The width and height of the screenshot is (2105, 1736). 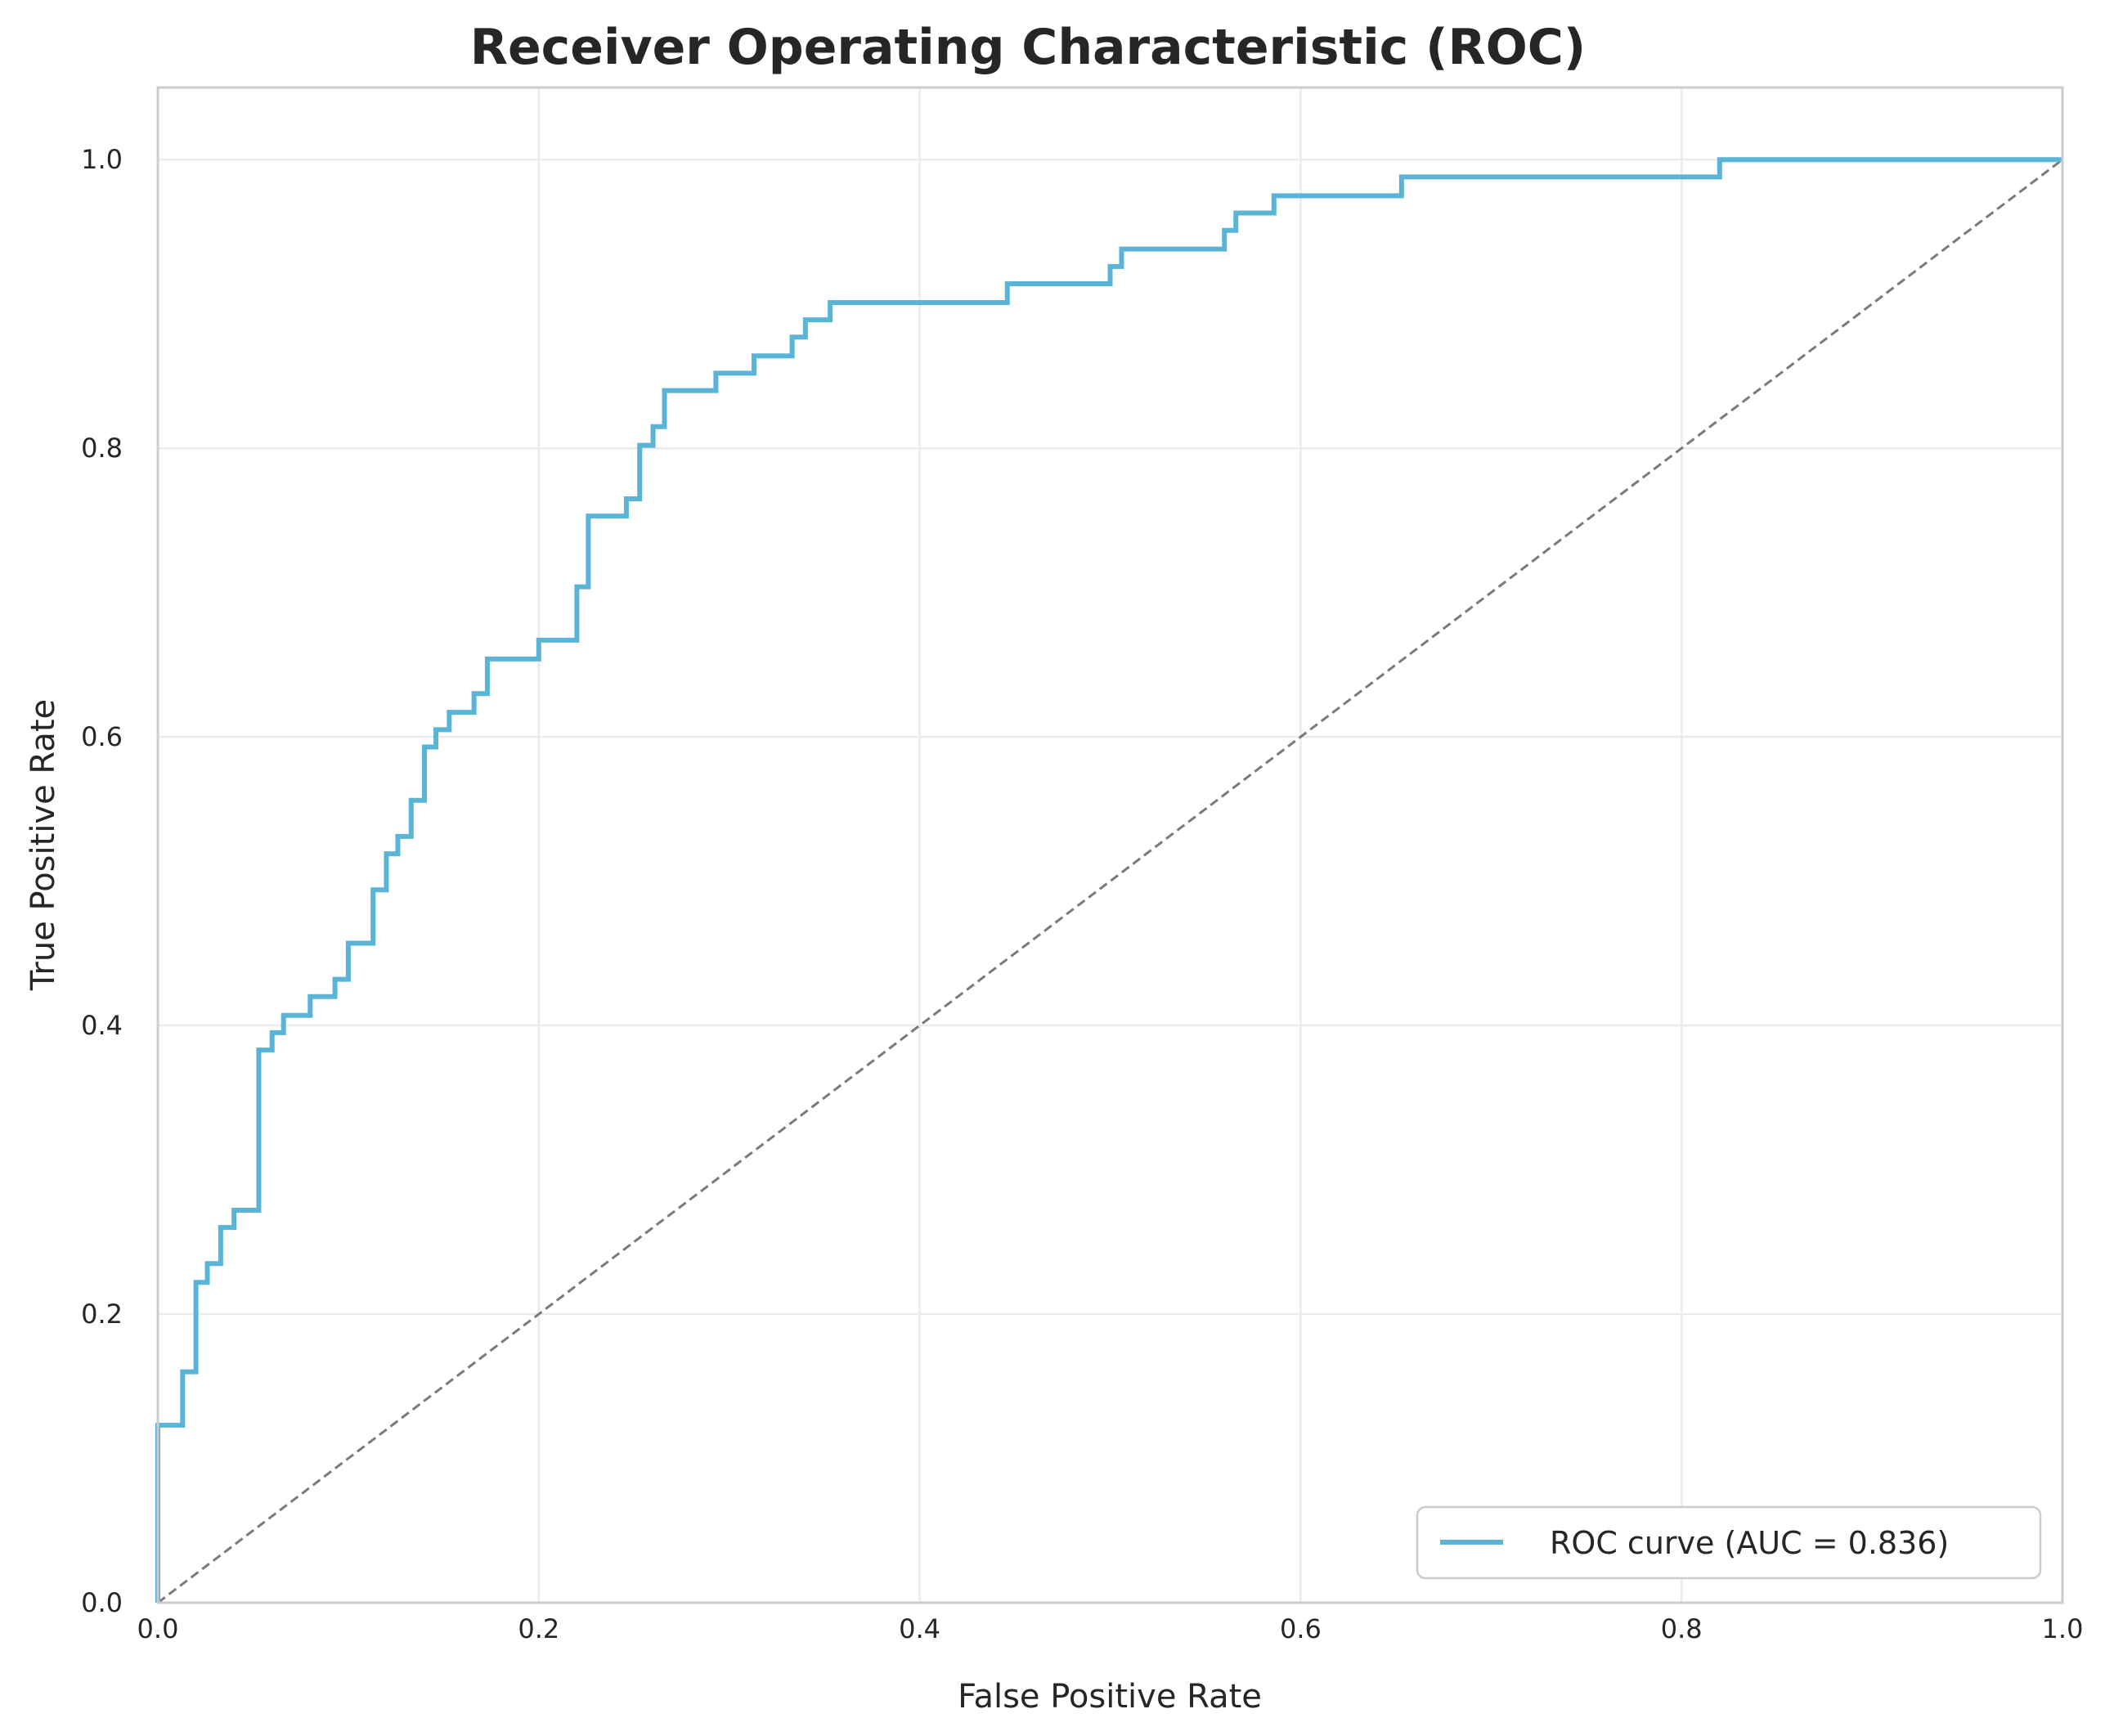 I want to click on legend: ROC curve (AUC = 0.836), so click(x=1729, y=1543).